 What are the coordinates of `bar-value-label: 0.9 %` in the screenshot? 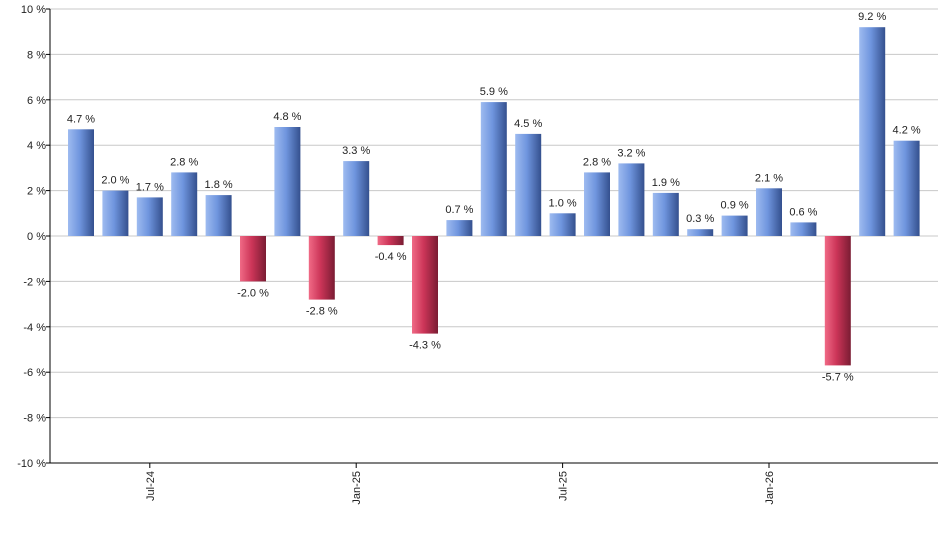 It's located at (735, 206).